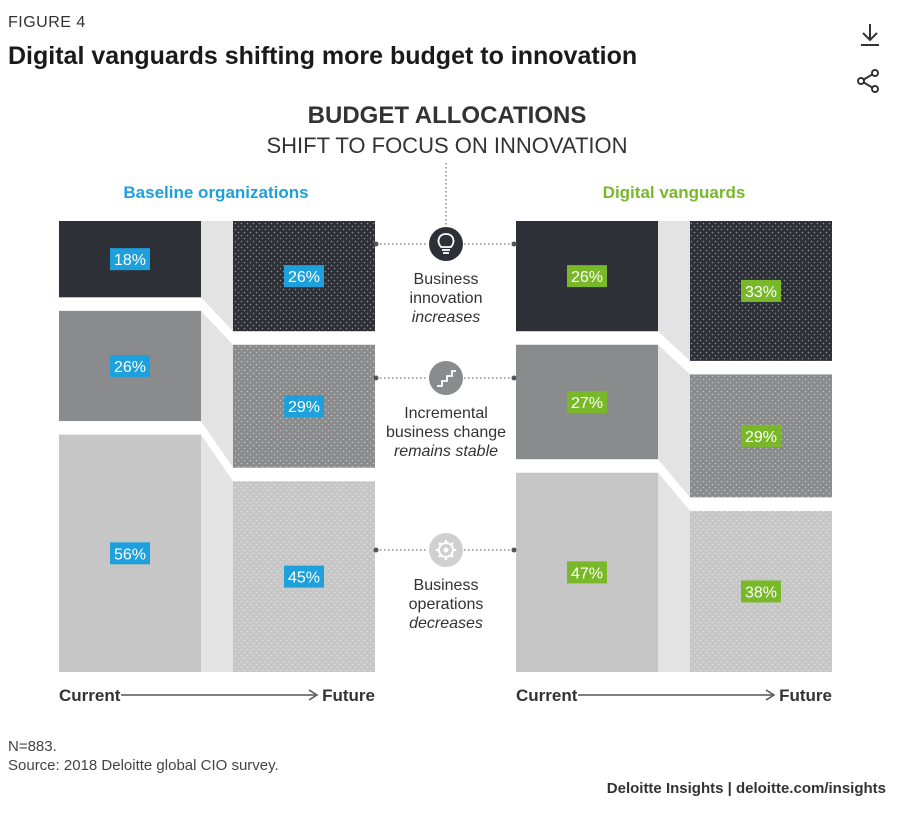  I want to click on category-trend: increases, so click(446, 317).